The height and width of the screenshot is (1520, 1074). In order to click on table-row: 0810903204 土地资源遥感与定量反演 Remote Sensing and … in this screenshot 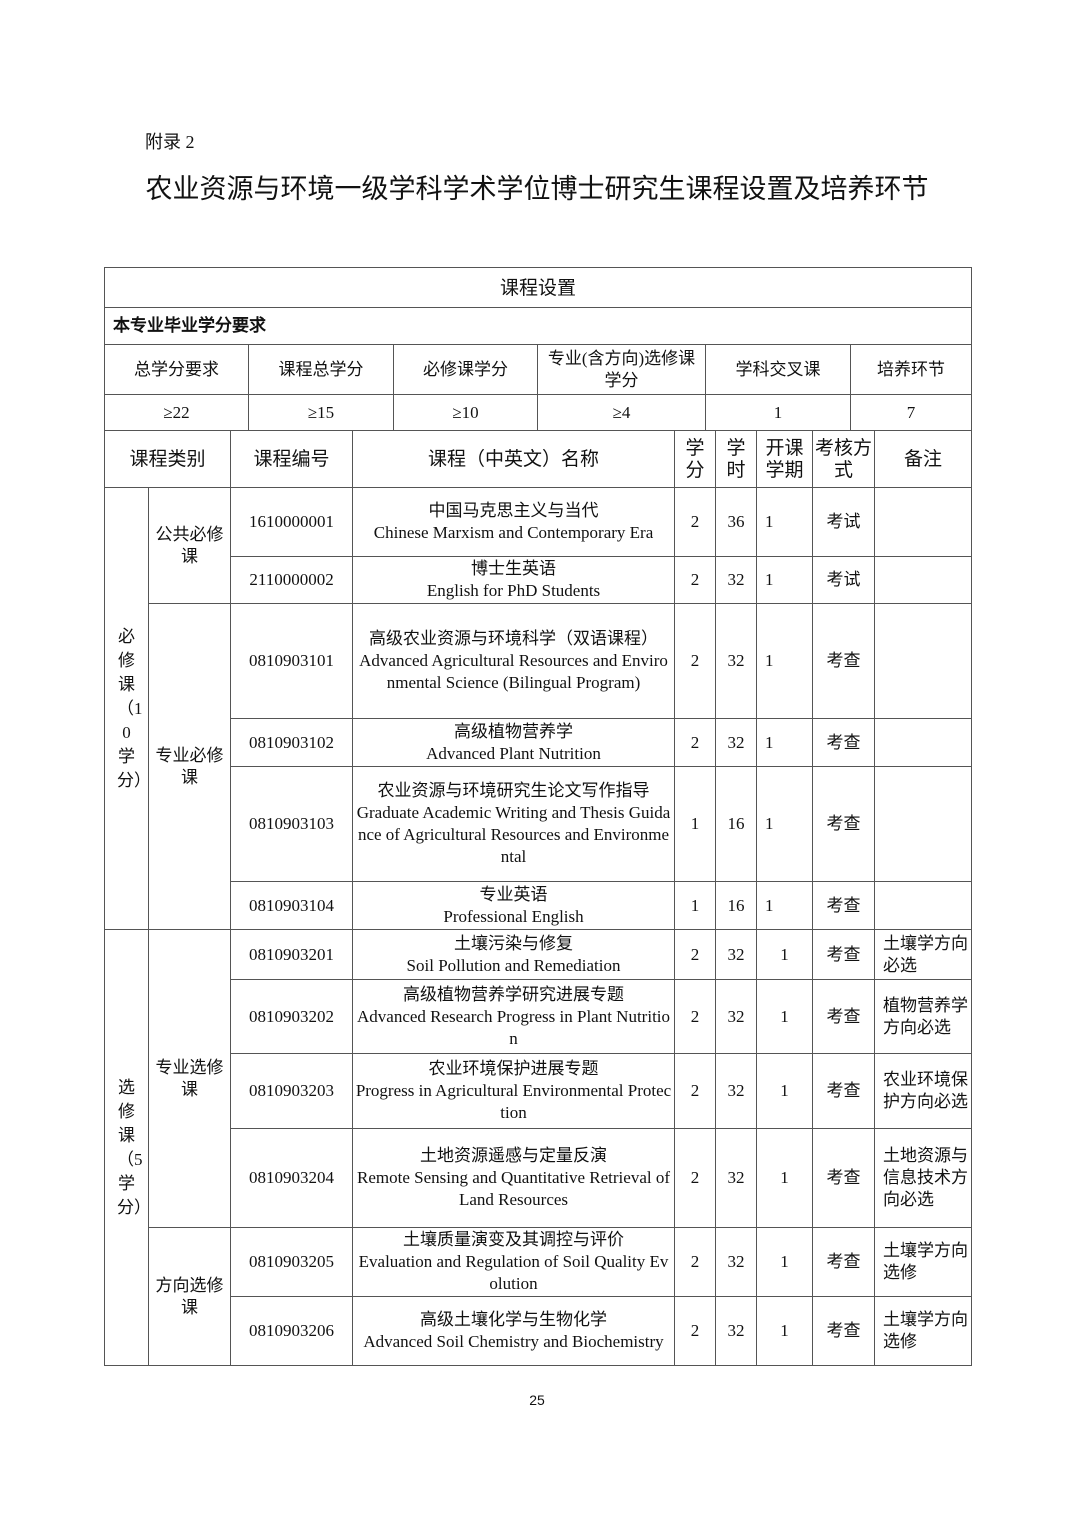, I will do `click(539, 1178)`.